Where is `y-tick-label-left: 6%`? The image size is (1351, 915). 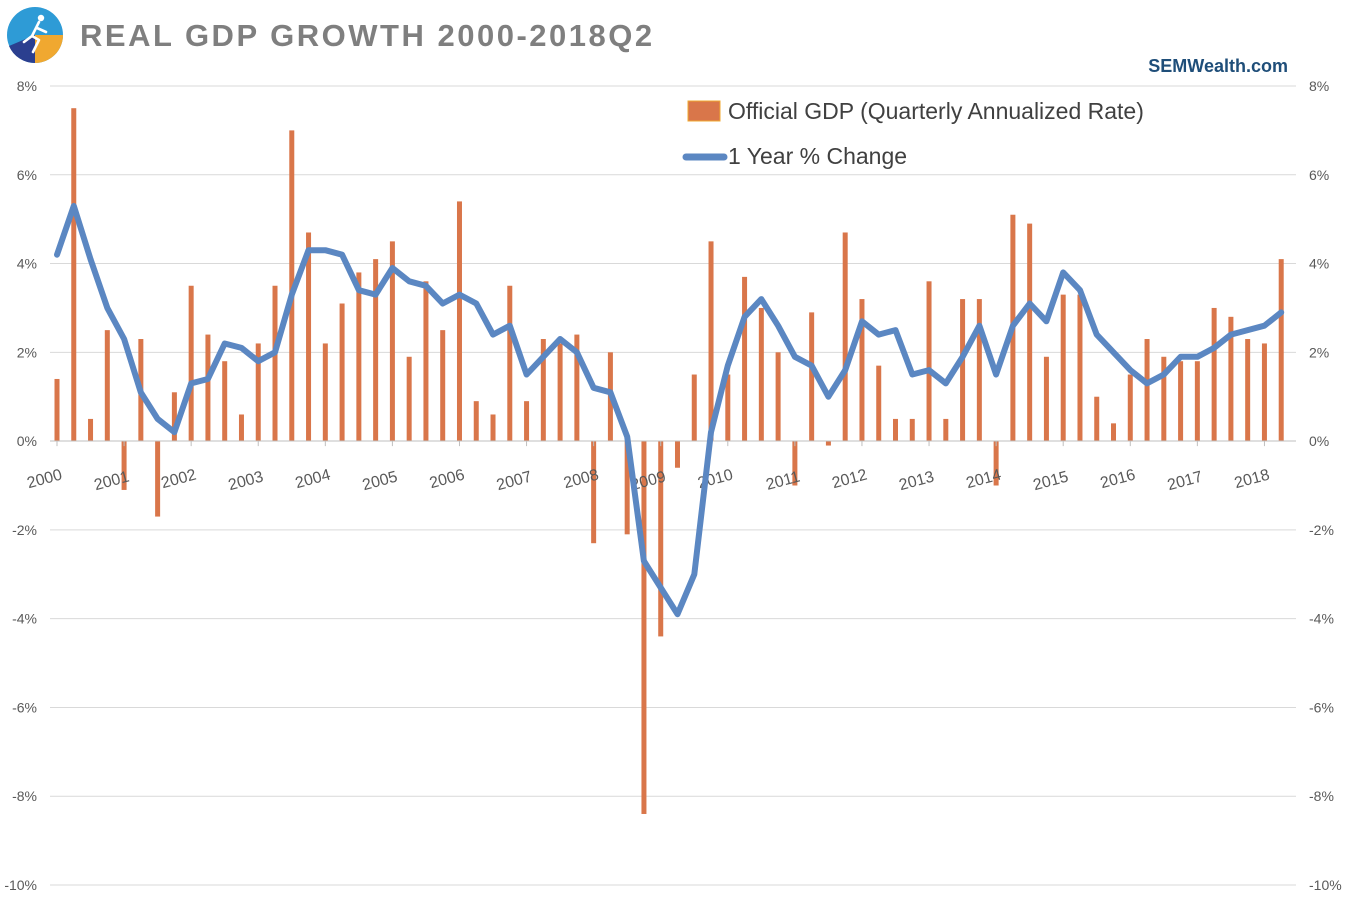
y-tick-label-left: 6% is located at coordinates (27, 175).